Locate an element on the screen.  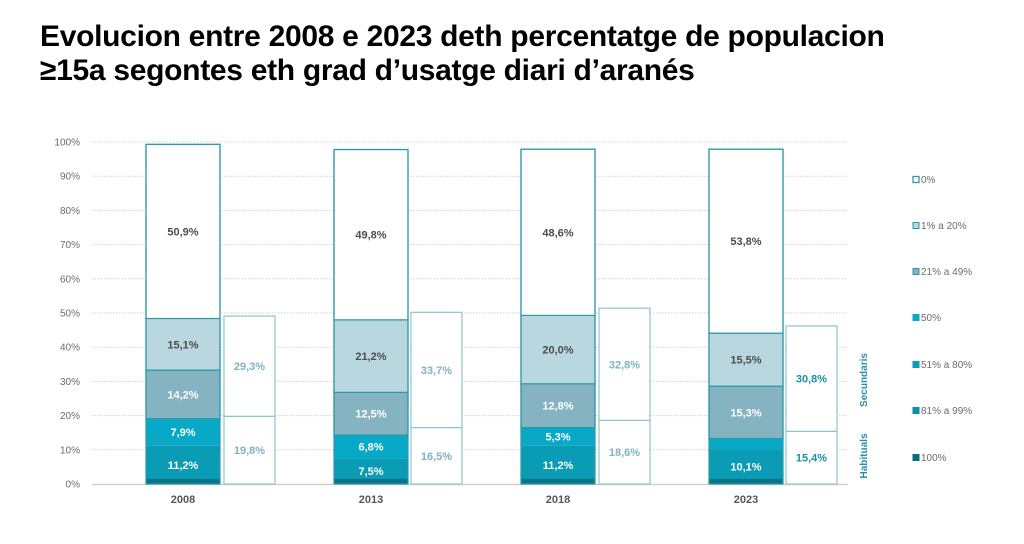
bar-segment-label: 10,1% is located at coordinates (745, 468).